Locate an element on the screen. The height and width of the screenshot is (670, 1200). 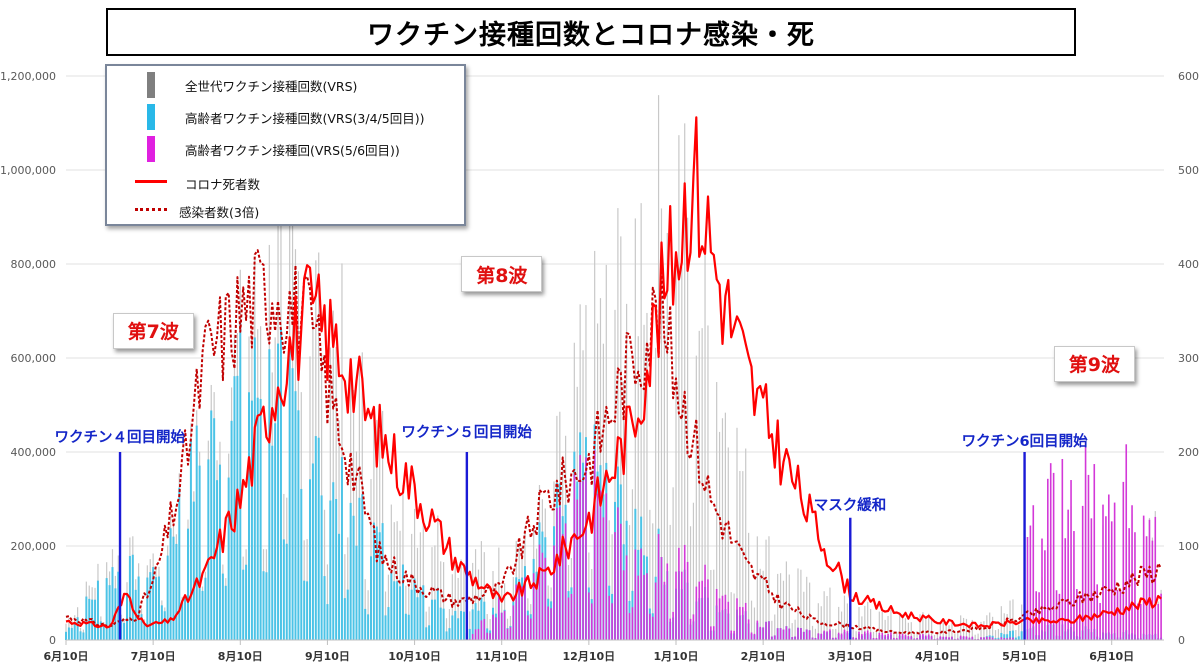
legend-swatch-gray is located at coordinates (151, 85).